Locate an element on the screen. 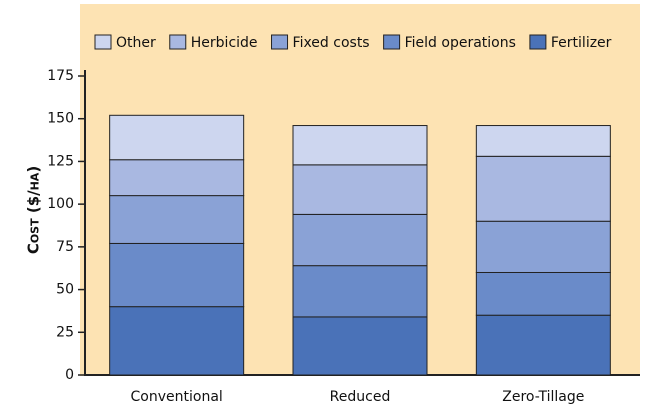  y-axis-label: Cost ($/ha) is located at coordinates (34, 210).